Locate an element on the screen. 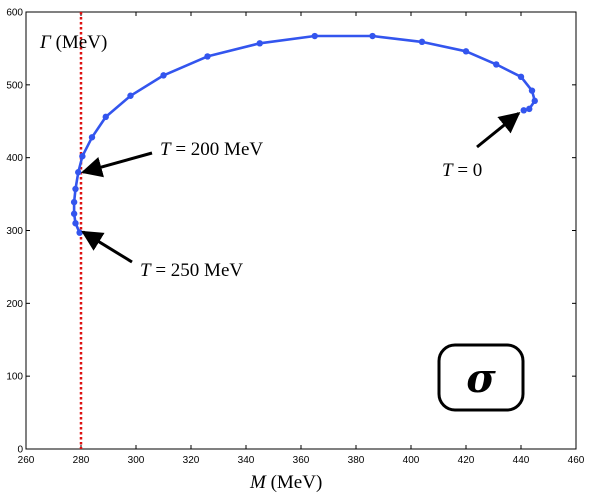  y-tick-label: 0 is located at coordinates (20, 450).